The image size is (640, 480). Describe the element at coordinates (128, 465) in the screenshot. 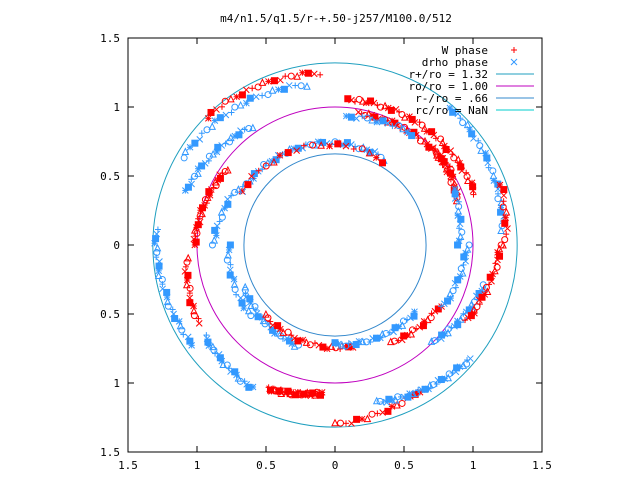

I see `x-tick-label: 1.5` at that location.